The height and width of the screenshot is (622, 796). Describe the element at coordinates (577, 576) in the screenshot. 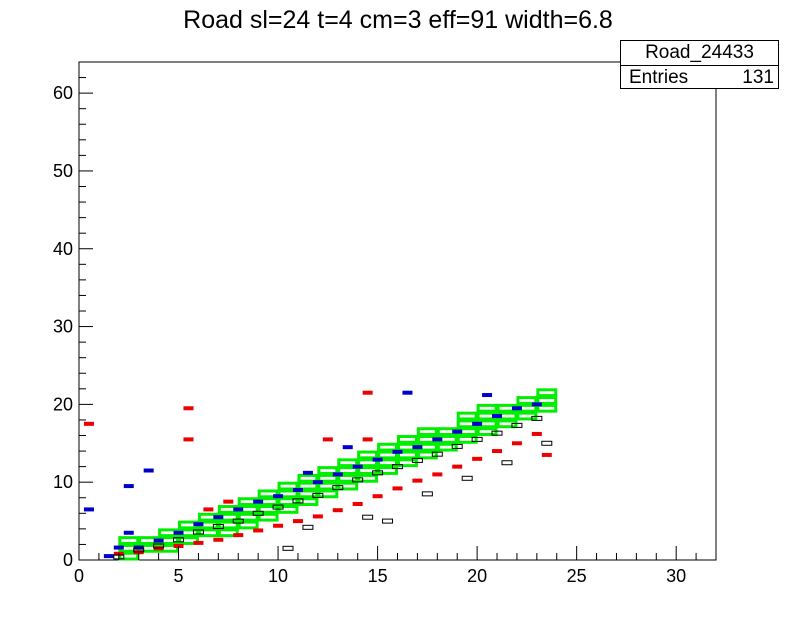

I see `x-tick-label: 25` at that location.